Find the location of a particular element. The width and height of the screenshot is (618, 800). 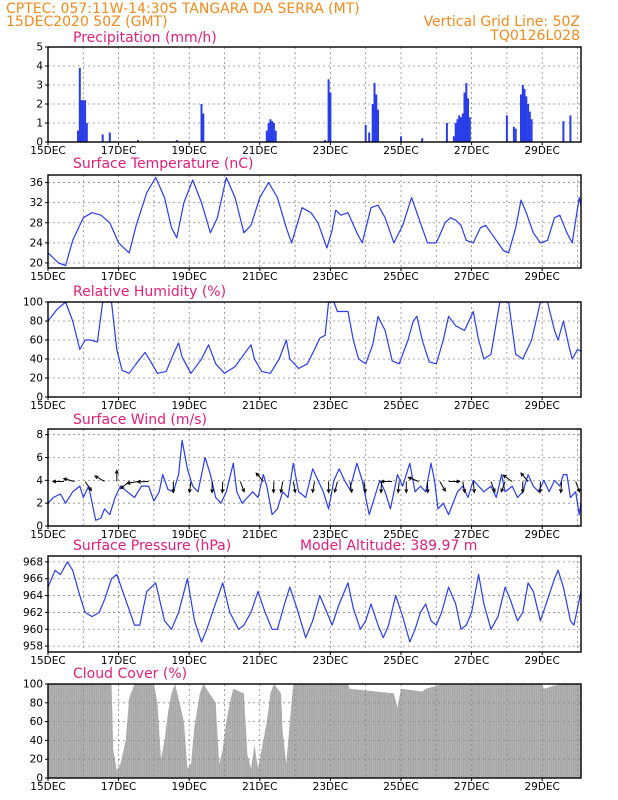

cloud-area is located at coordinates (314, 731).